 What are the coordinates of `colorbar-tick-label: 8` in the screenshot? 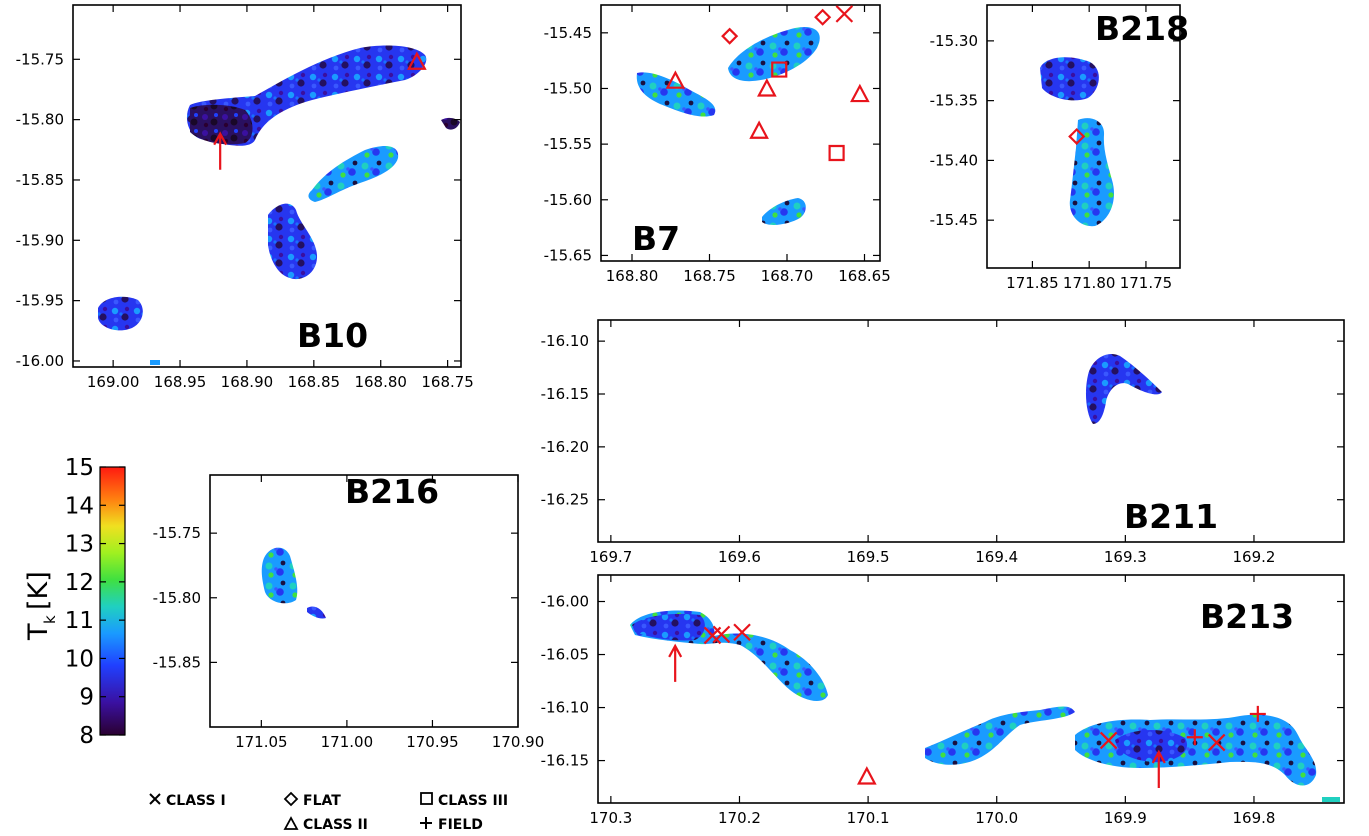 It's located at (86, 736).